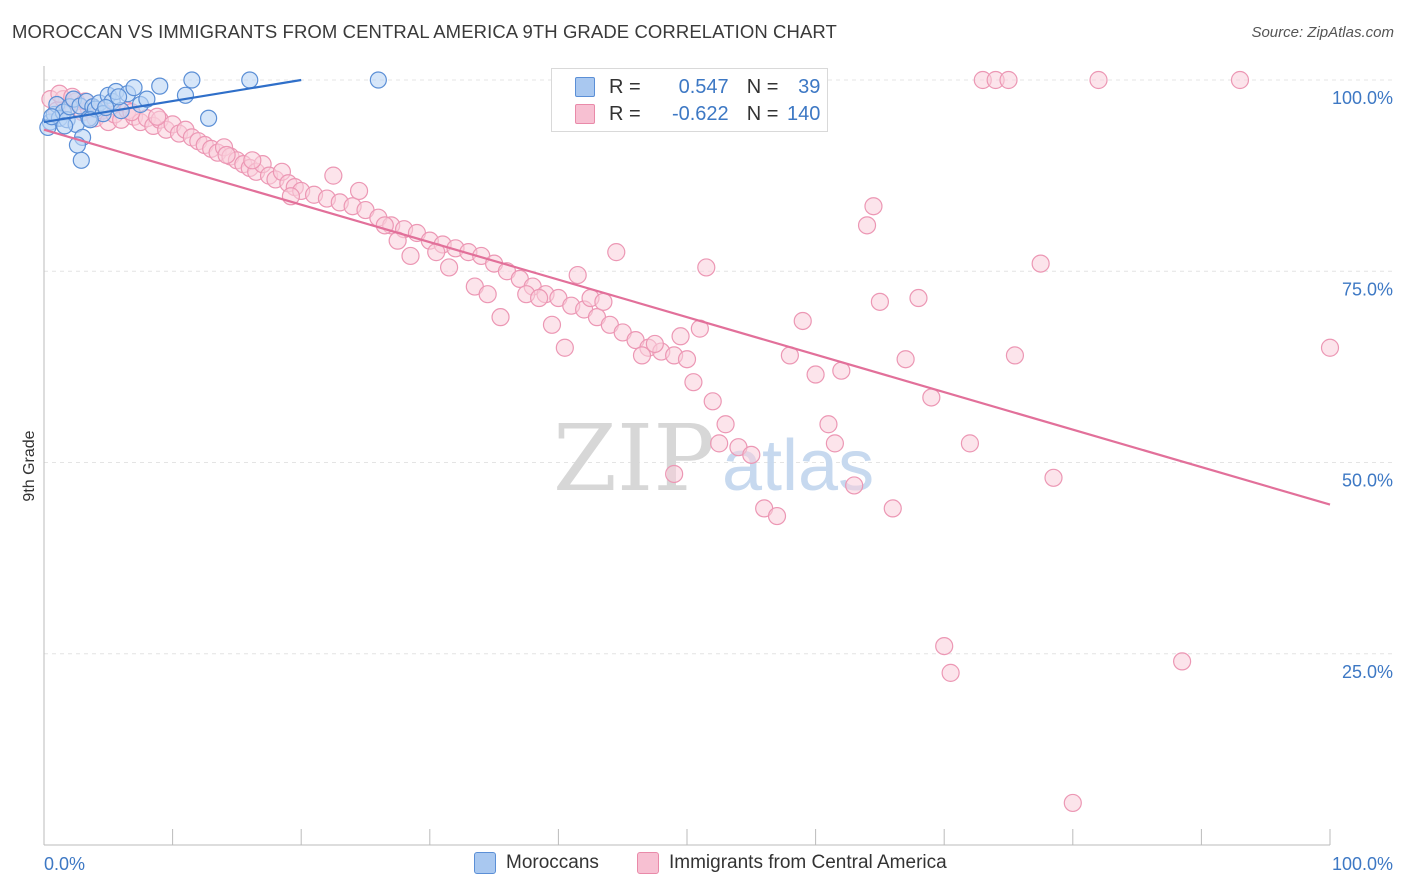 Image resolution: width=1406 pixels, height=892 pixels. I want to click on legend-row-moroccans: R = 0.547 N = 39, so click(697, 87).